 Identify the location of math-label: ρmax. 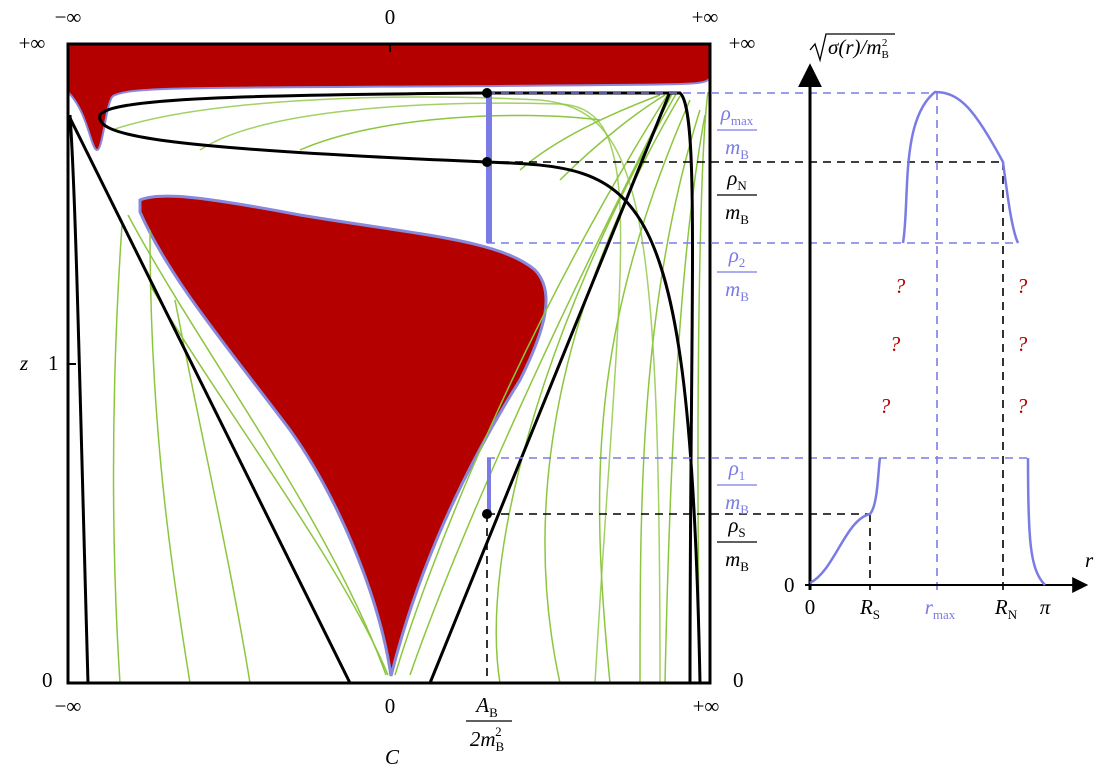
(737, 114).